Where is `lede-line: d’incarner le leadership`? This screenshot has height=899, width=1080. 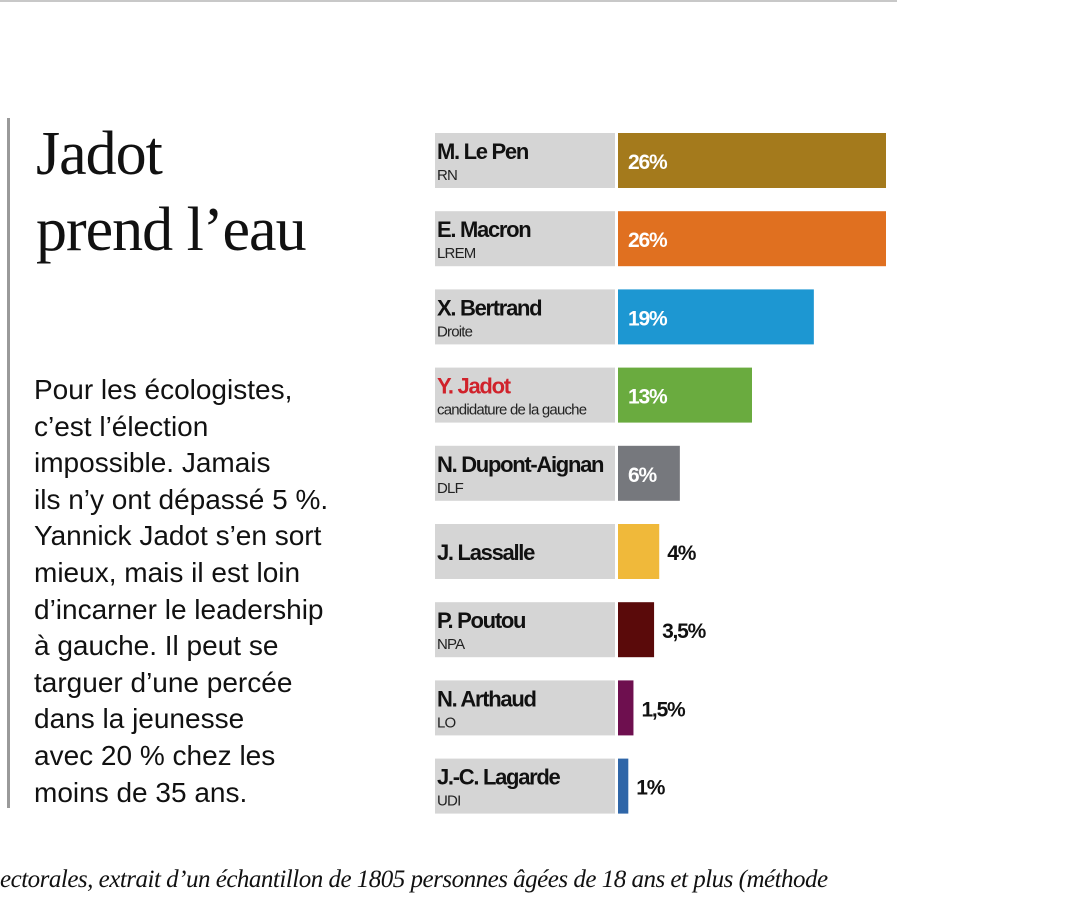 lede-line: d’incarner le leadership is located at coordinates (179, 609).